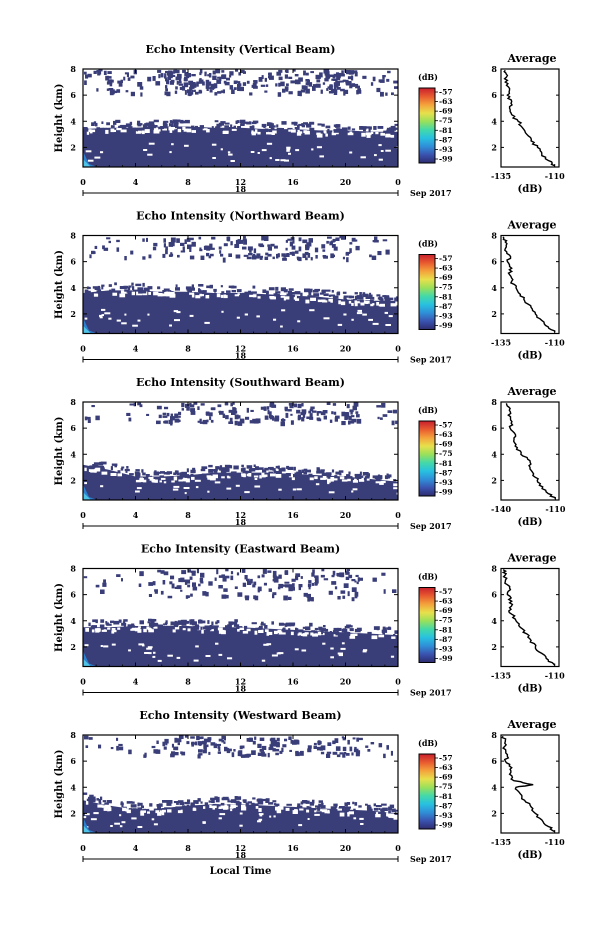  Describe the element at coordinates (188, 349) in the screenshot. I see `x-tick-label: 8` at that location.